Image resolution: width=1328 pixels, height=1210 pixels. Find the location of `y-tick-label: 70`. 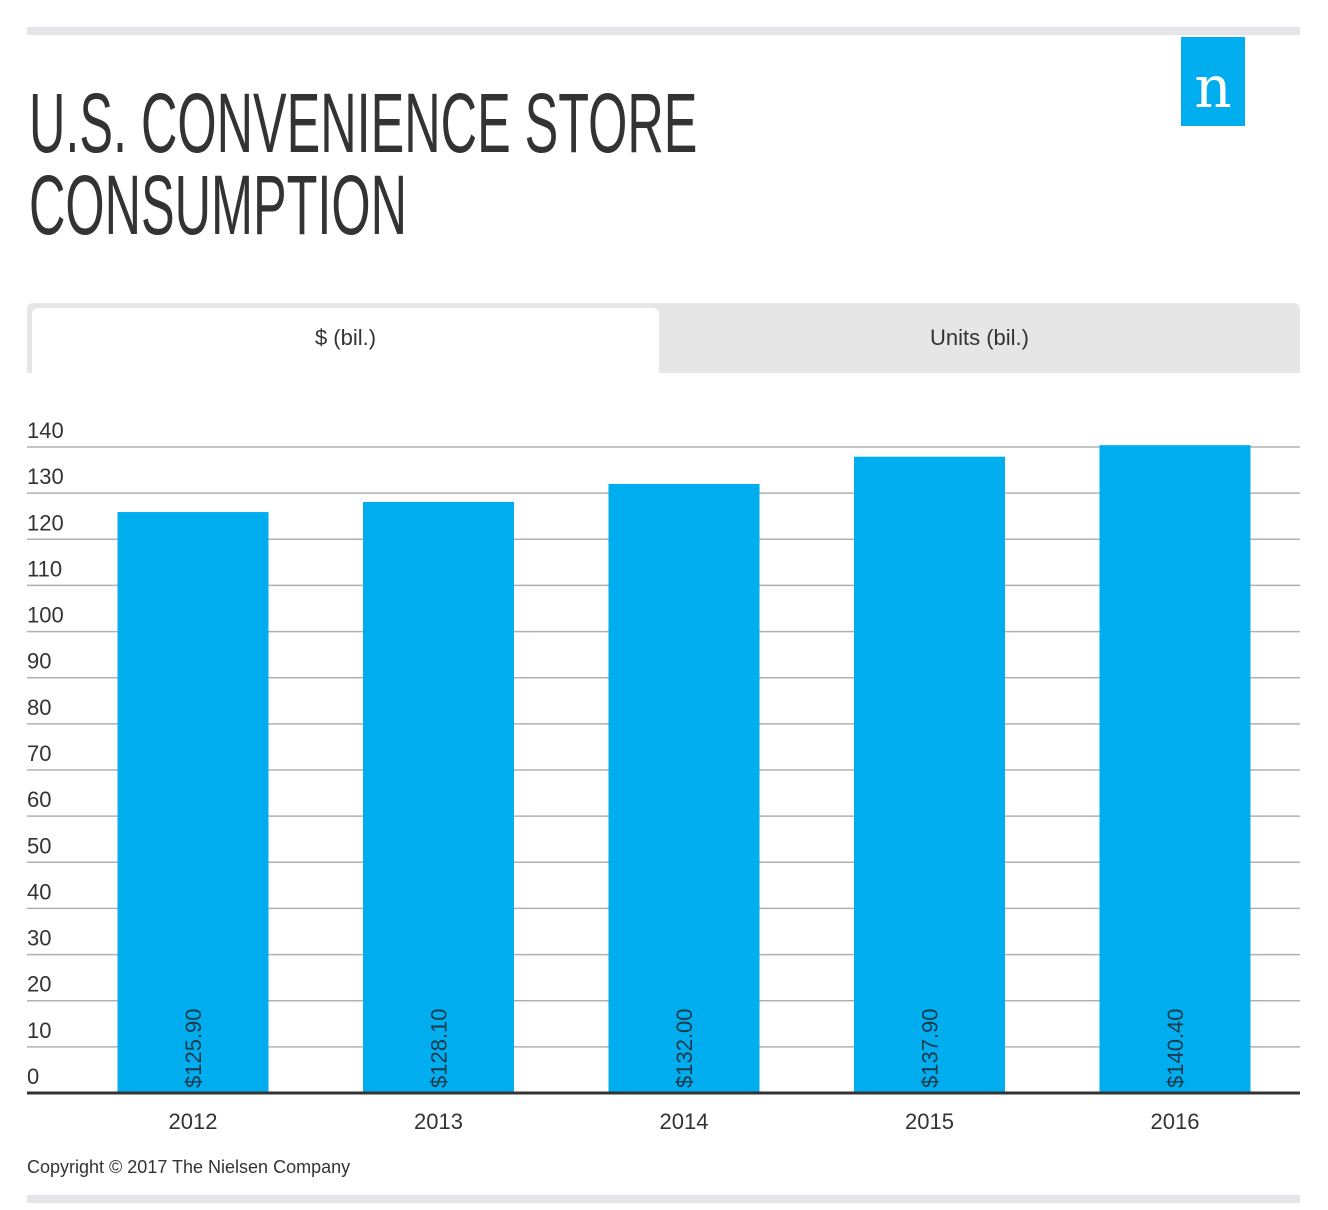

y-tick-label: 70 is located at coordinates (39, 753).